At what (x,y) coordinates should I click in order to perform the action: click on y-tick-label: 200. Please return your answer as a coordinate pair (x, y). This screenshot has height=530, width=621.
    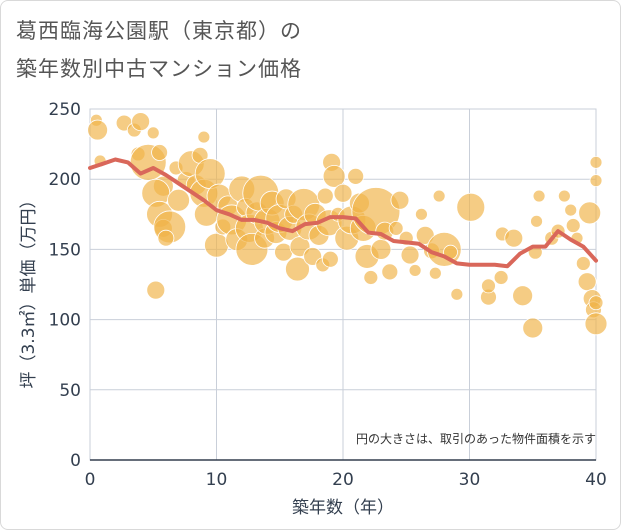
    Looking at the image, I should click on (65, 180).